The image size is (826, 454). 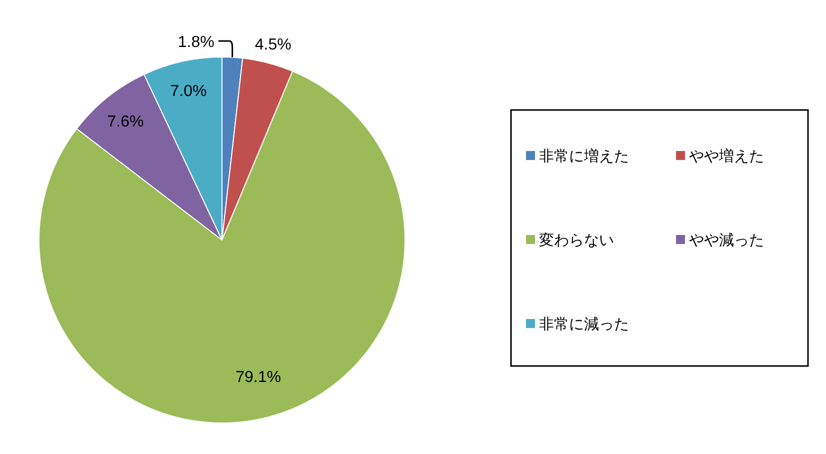 I want to click on legend-label: 変わらない, so click(x=576, y=240).